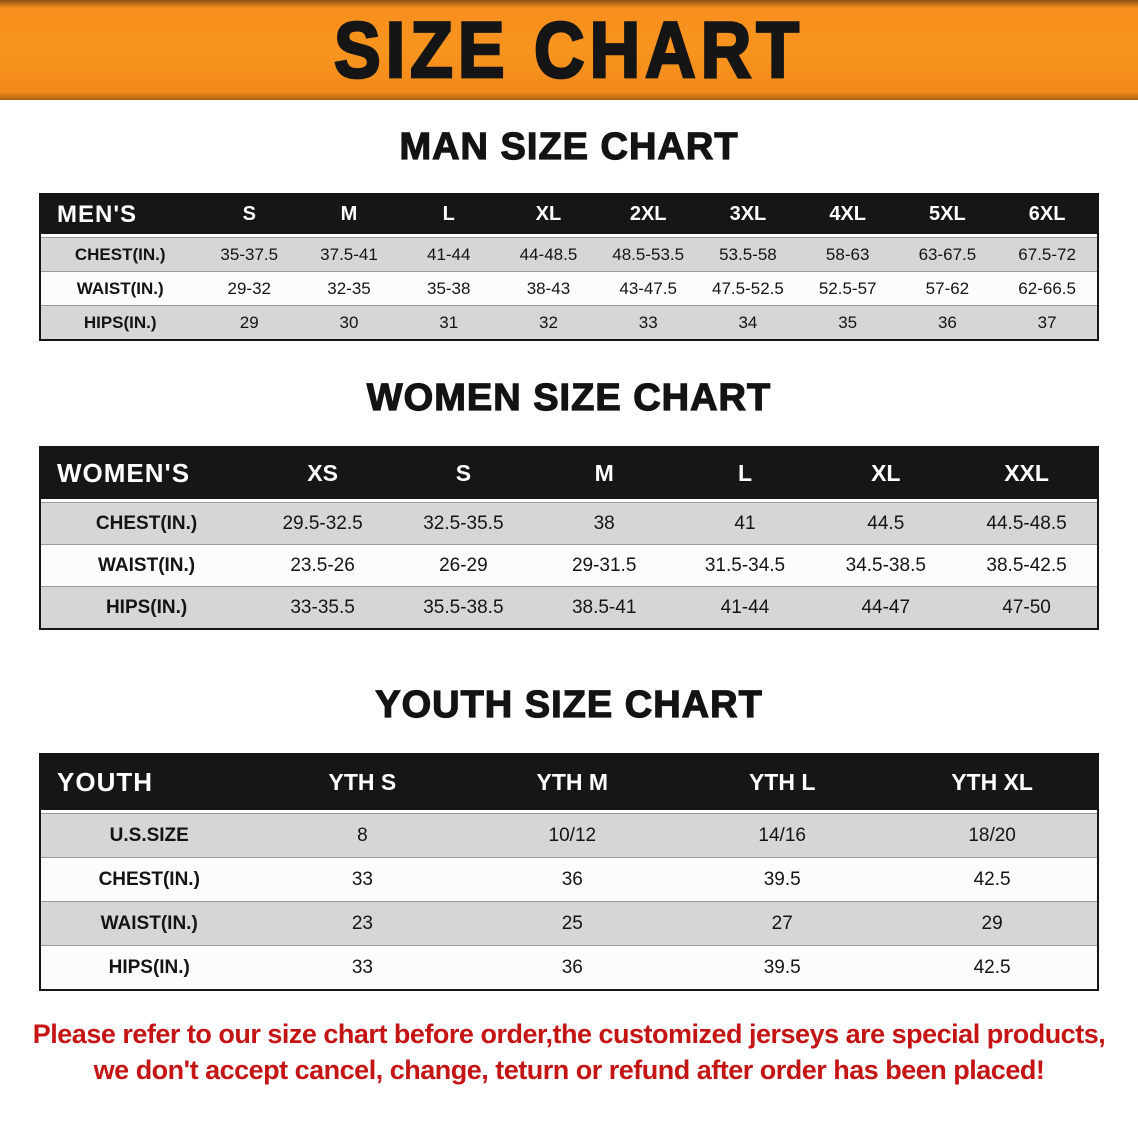  I want to click on table-row: HIPS(IN.) 33 36 39.5 42.5, so click(569, 967).